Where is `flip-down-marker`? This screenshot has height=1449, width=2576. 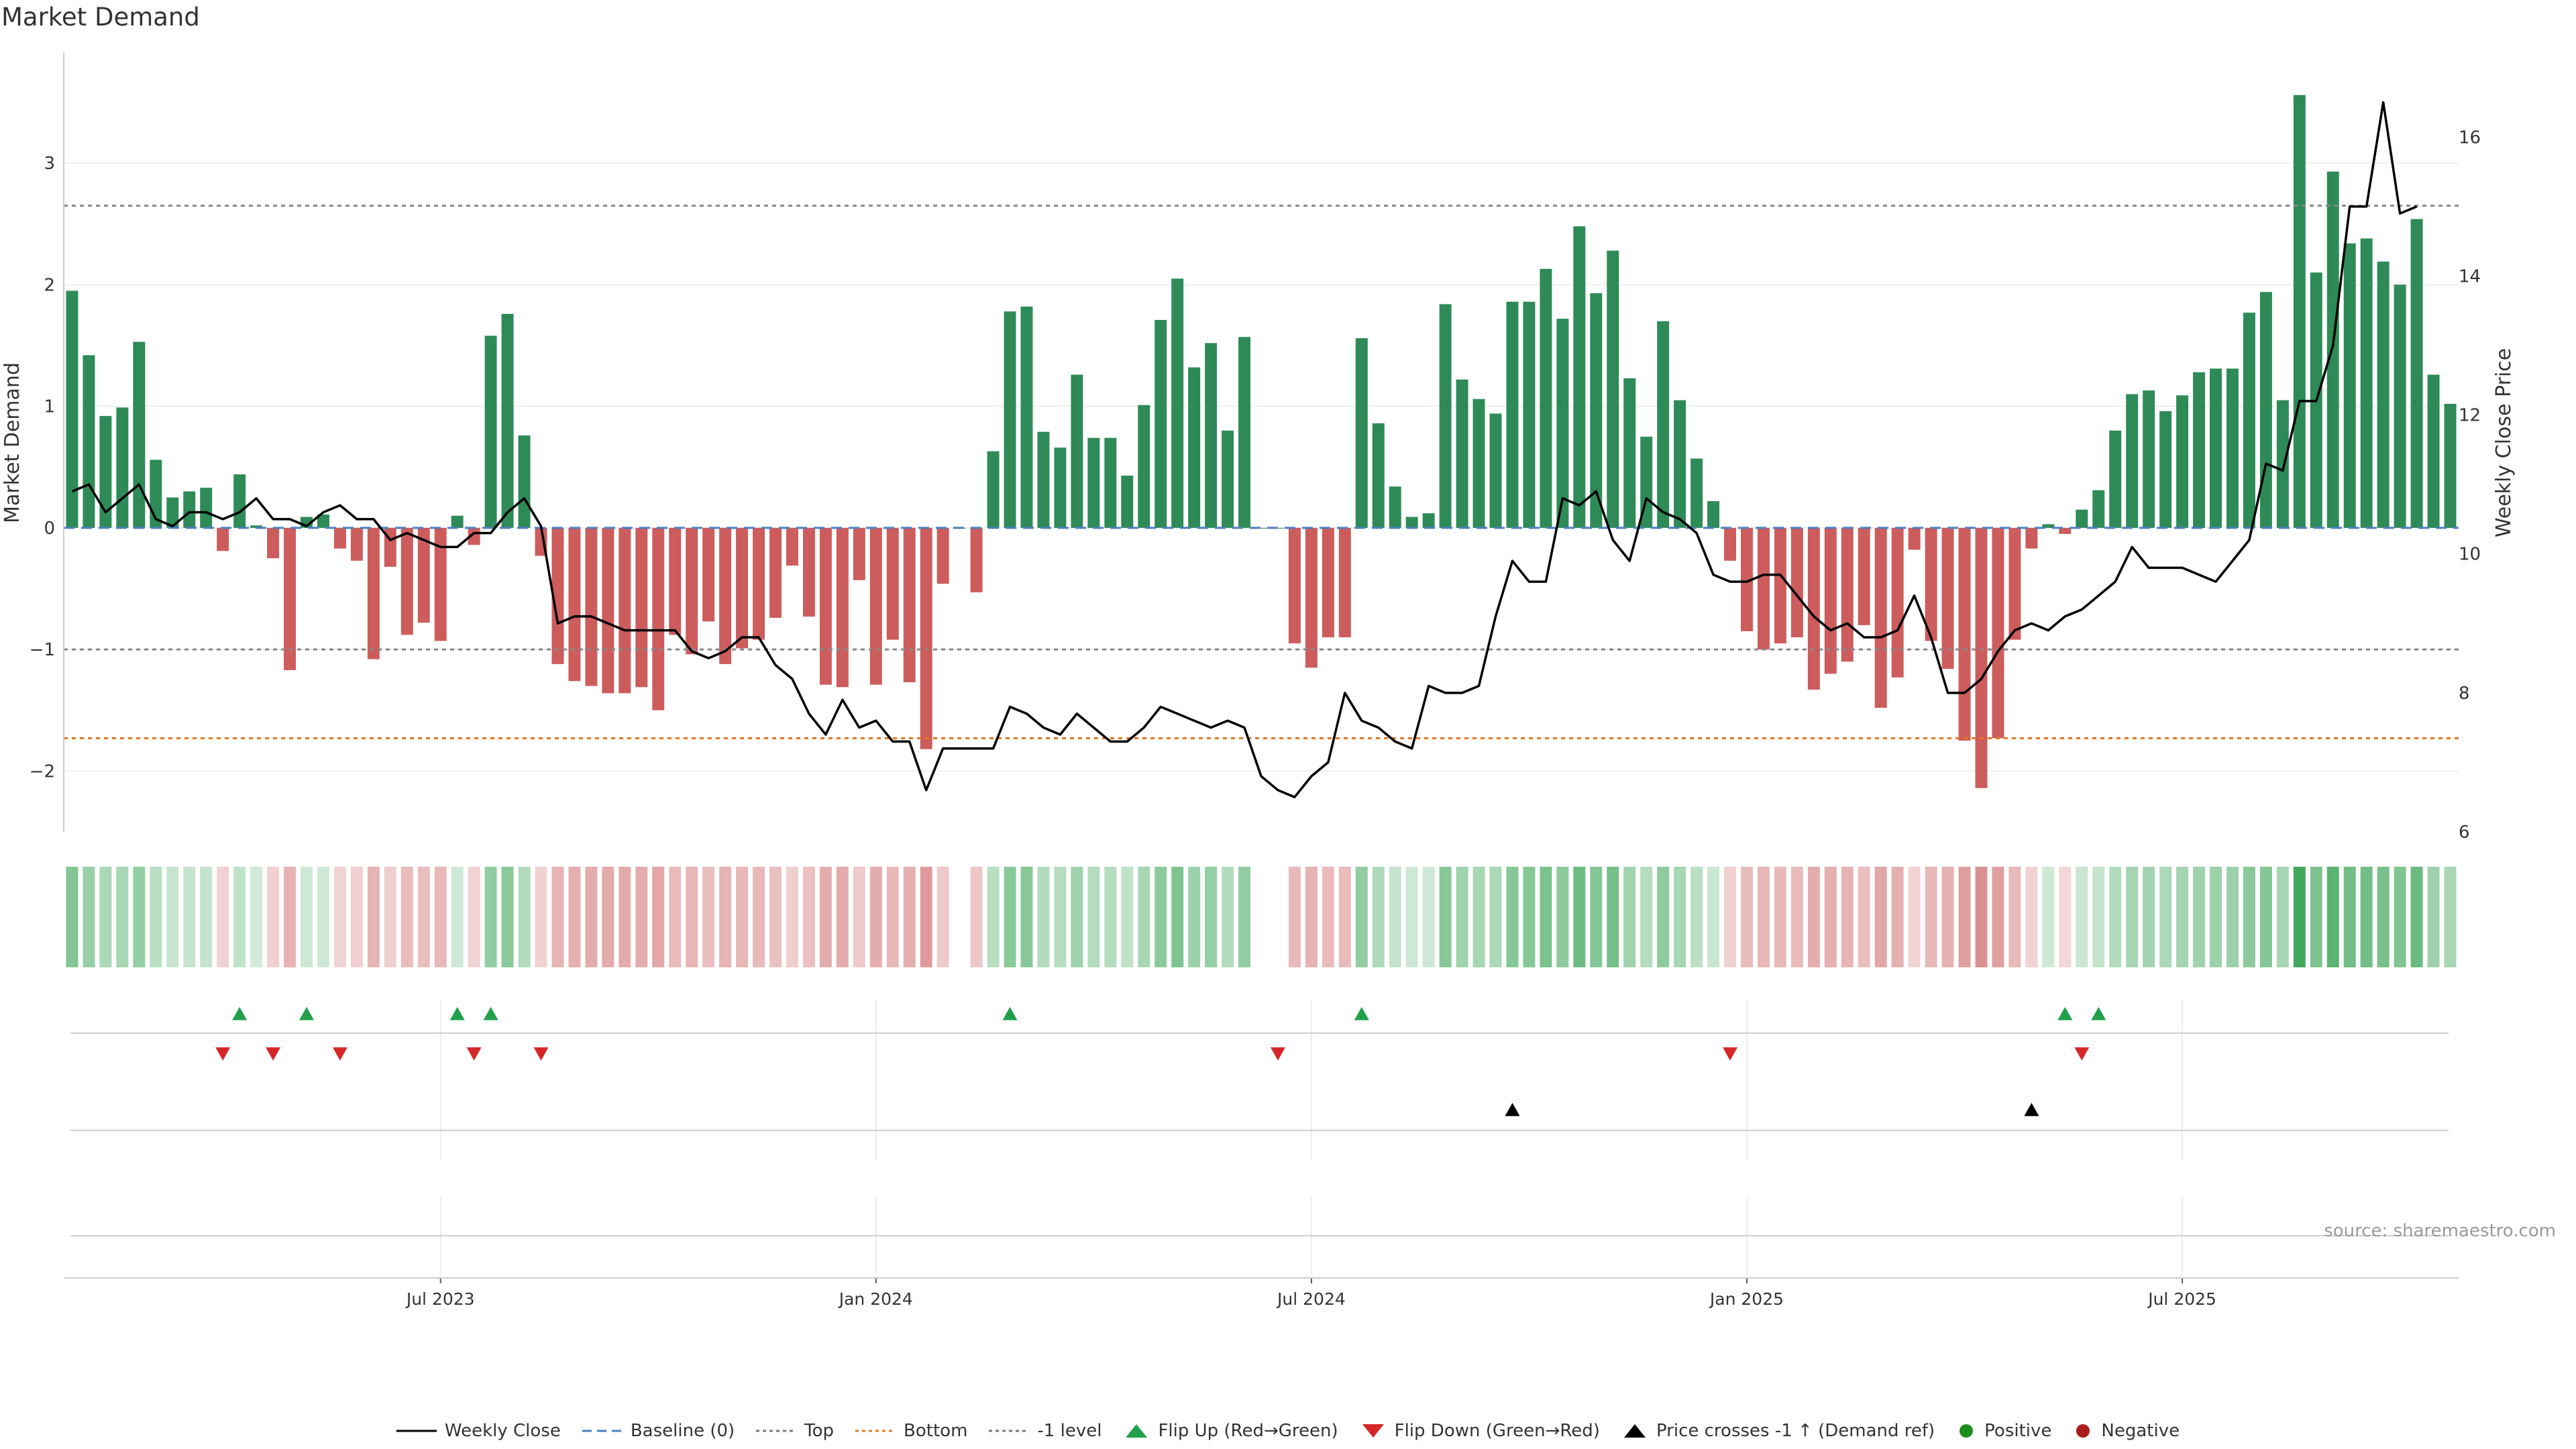
flip-down-marker is located at coordinates (1278, 1054).